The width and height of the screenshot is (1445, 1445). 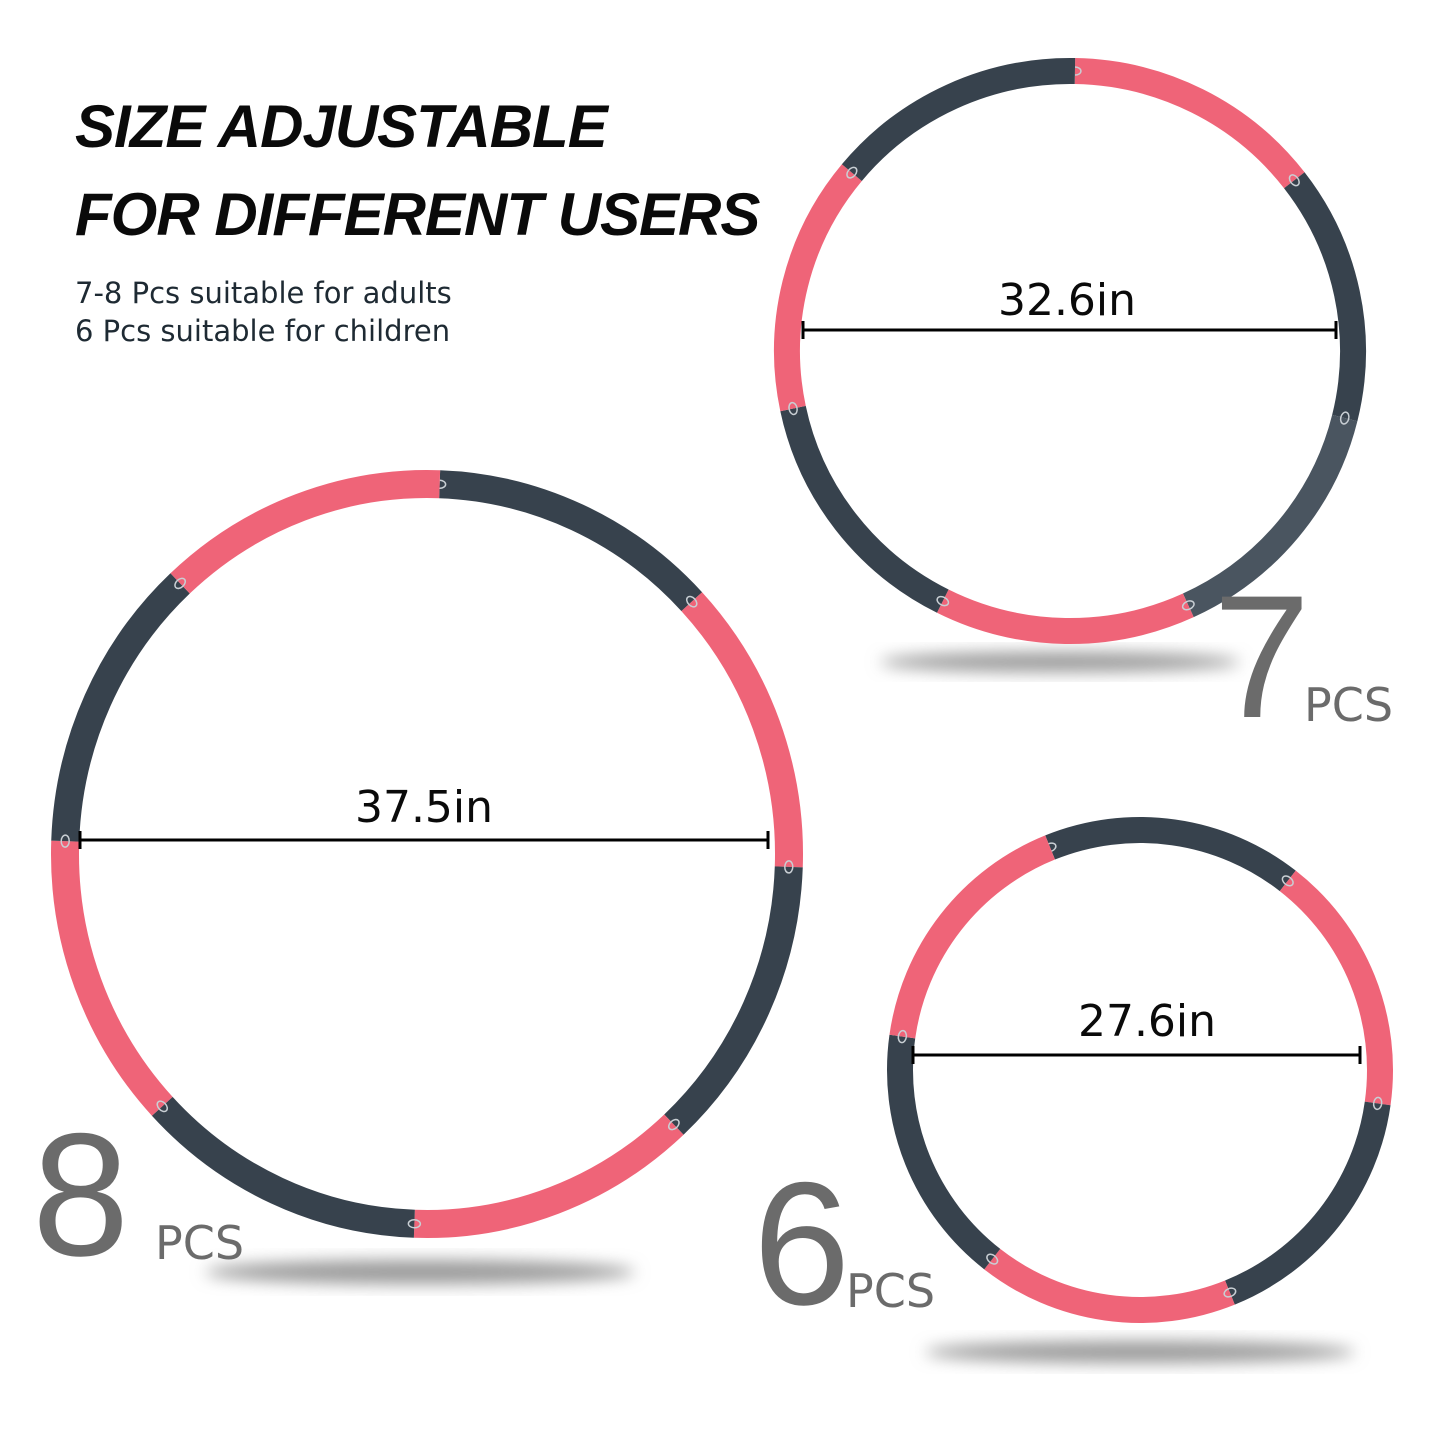 I want to click on piece-count-7: 7, so click(x=1262, y=657).